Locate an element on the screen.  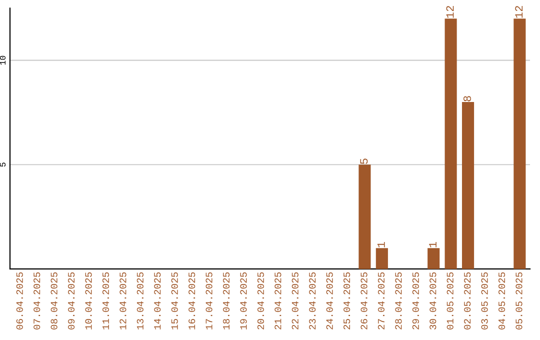
x-tick-label: 10.04.2025 is located at coordinates (88, 301).